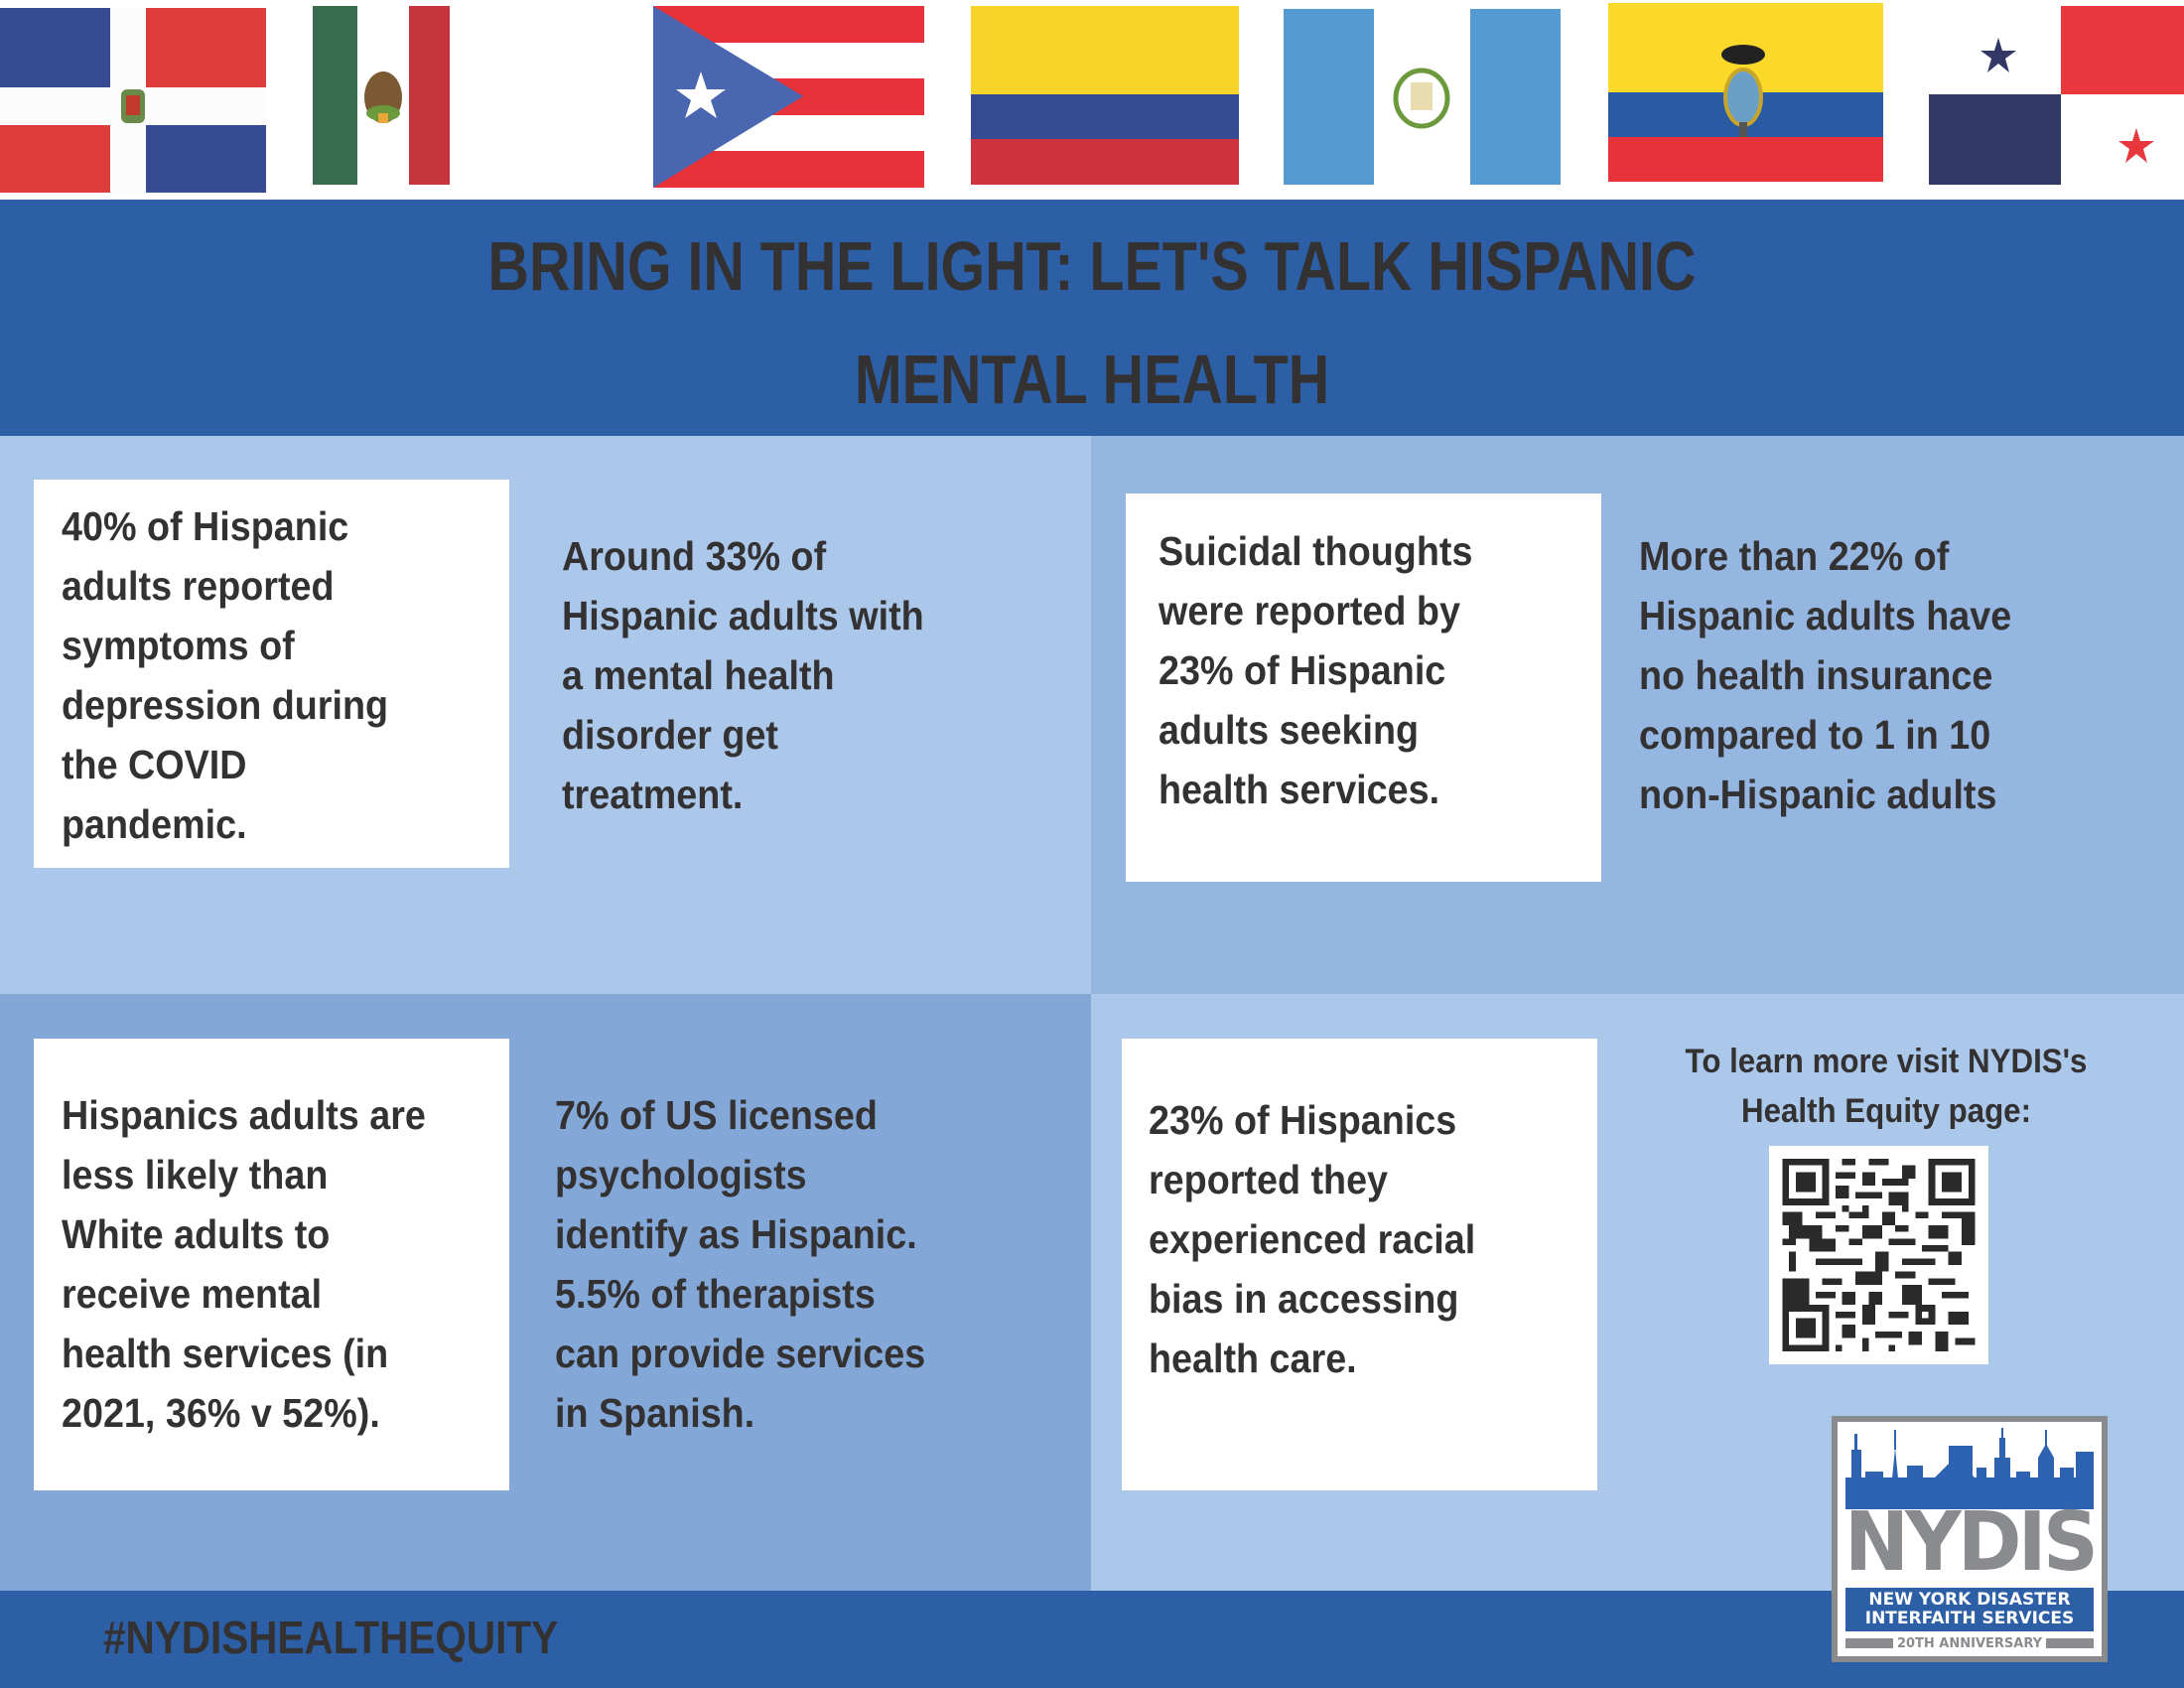 The height and width of the screenshot is (1688, 2184). I want to click on logo-anniversary-text: 20TH ANNIVERSARY, so click(1969, 1643).